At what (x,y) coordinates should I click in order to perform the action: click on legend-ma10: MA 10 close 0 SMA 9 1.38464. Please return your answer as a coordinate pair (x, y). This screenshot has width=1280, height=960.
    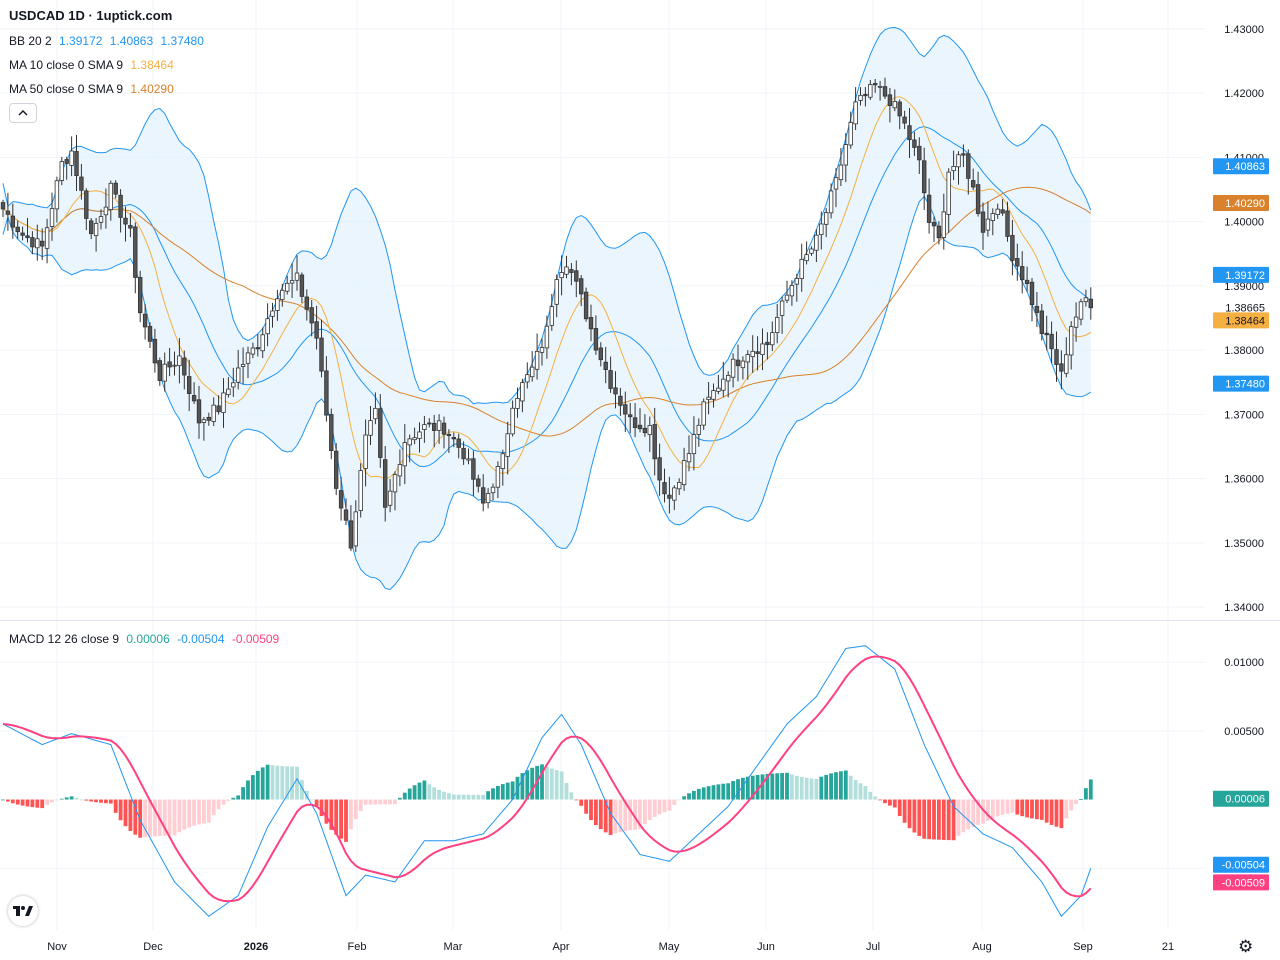
    Looking at the image, I should click on (93, 65).